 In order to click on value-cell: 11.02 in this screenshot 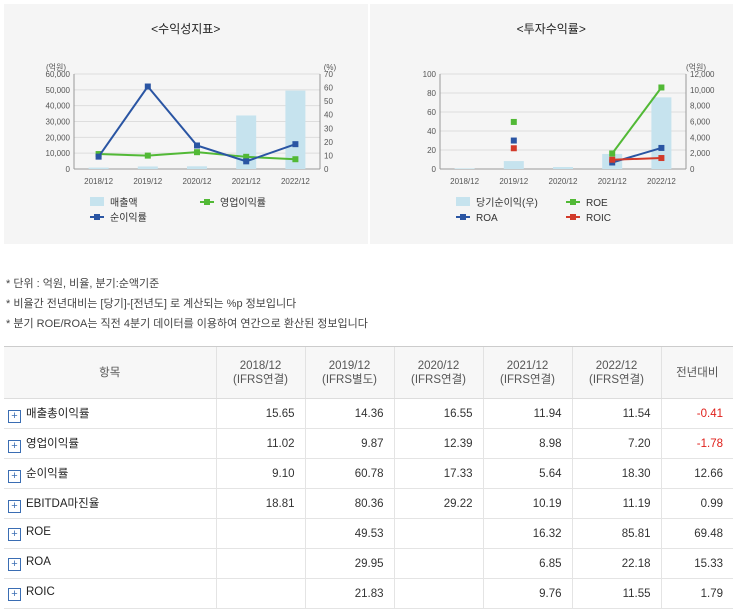, I will do `click(260, 443)`.